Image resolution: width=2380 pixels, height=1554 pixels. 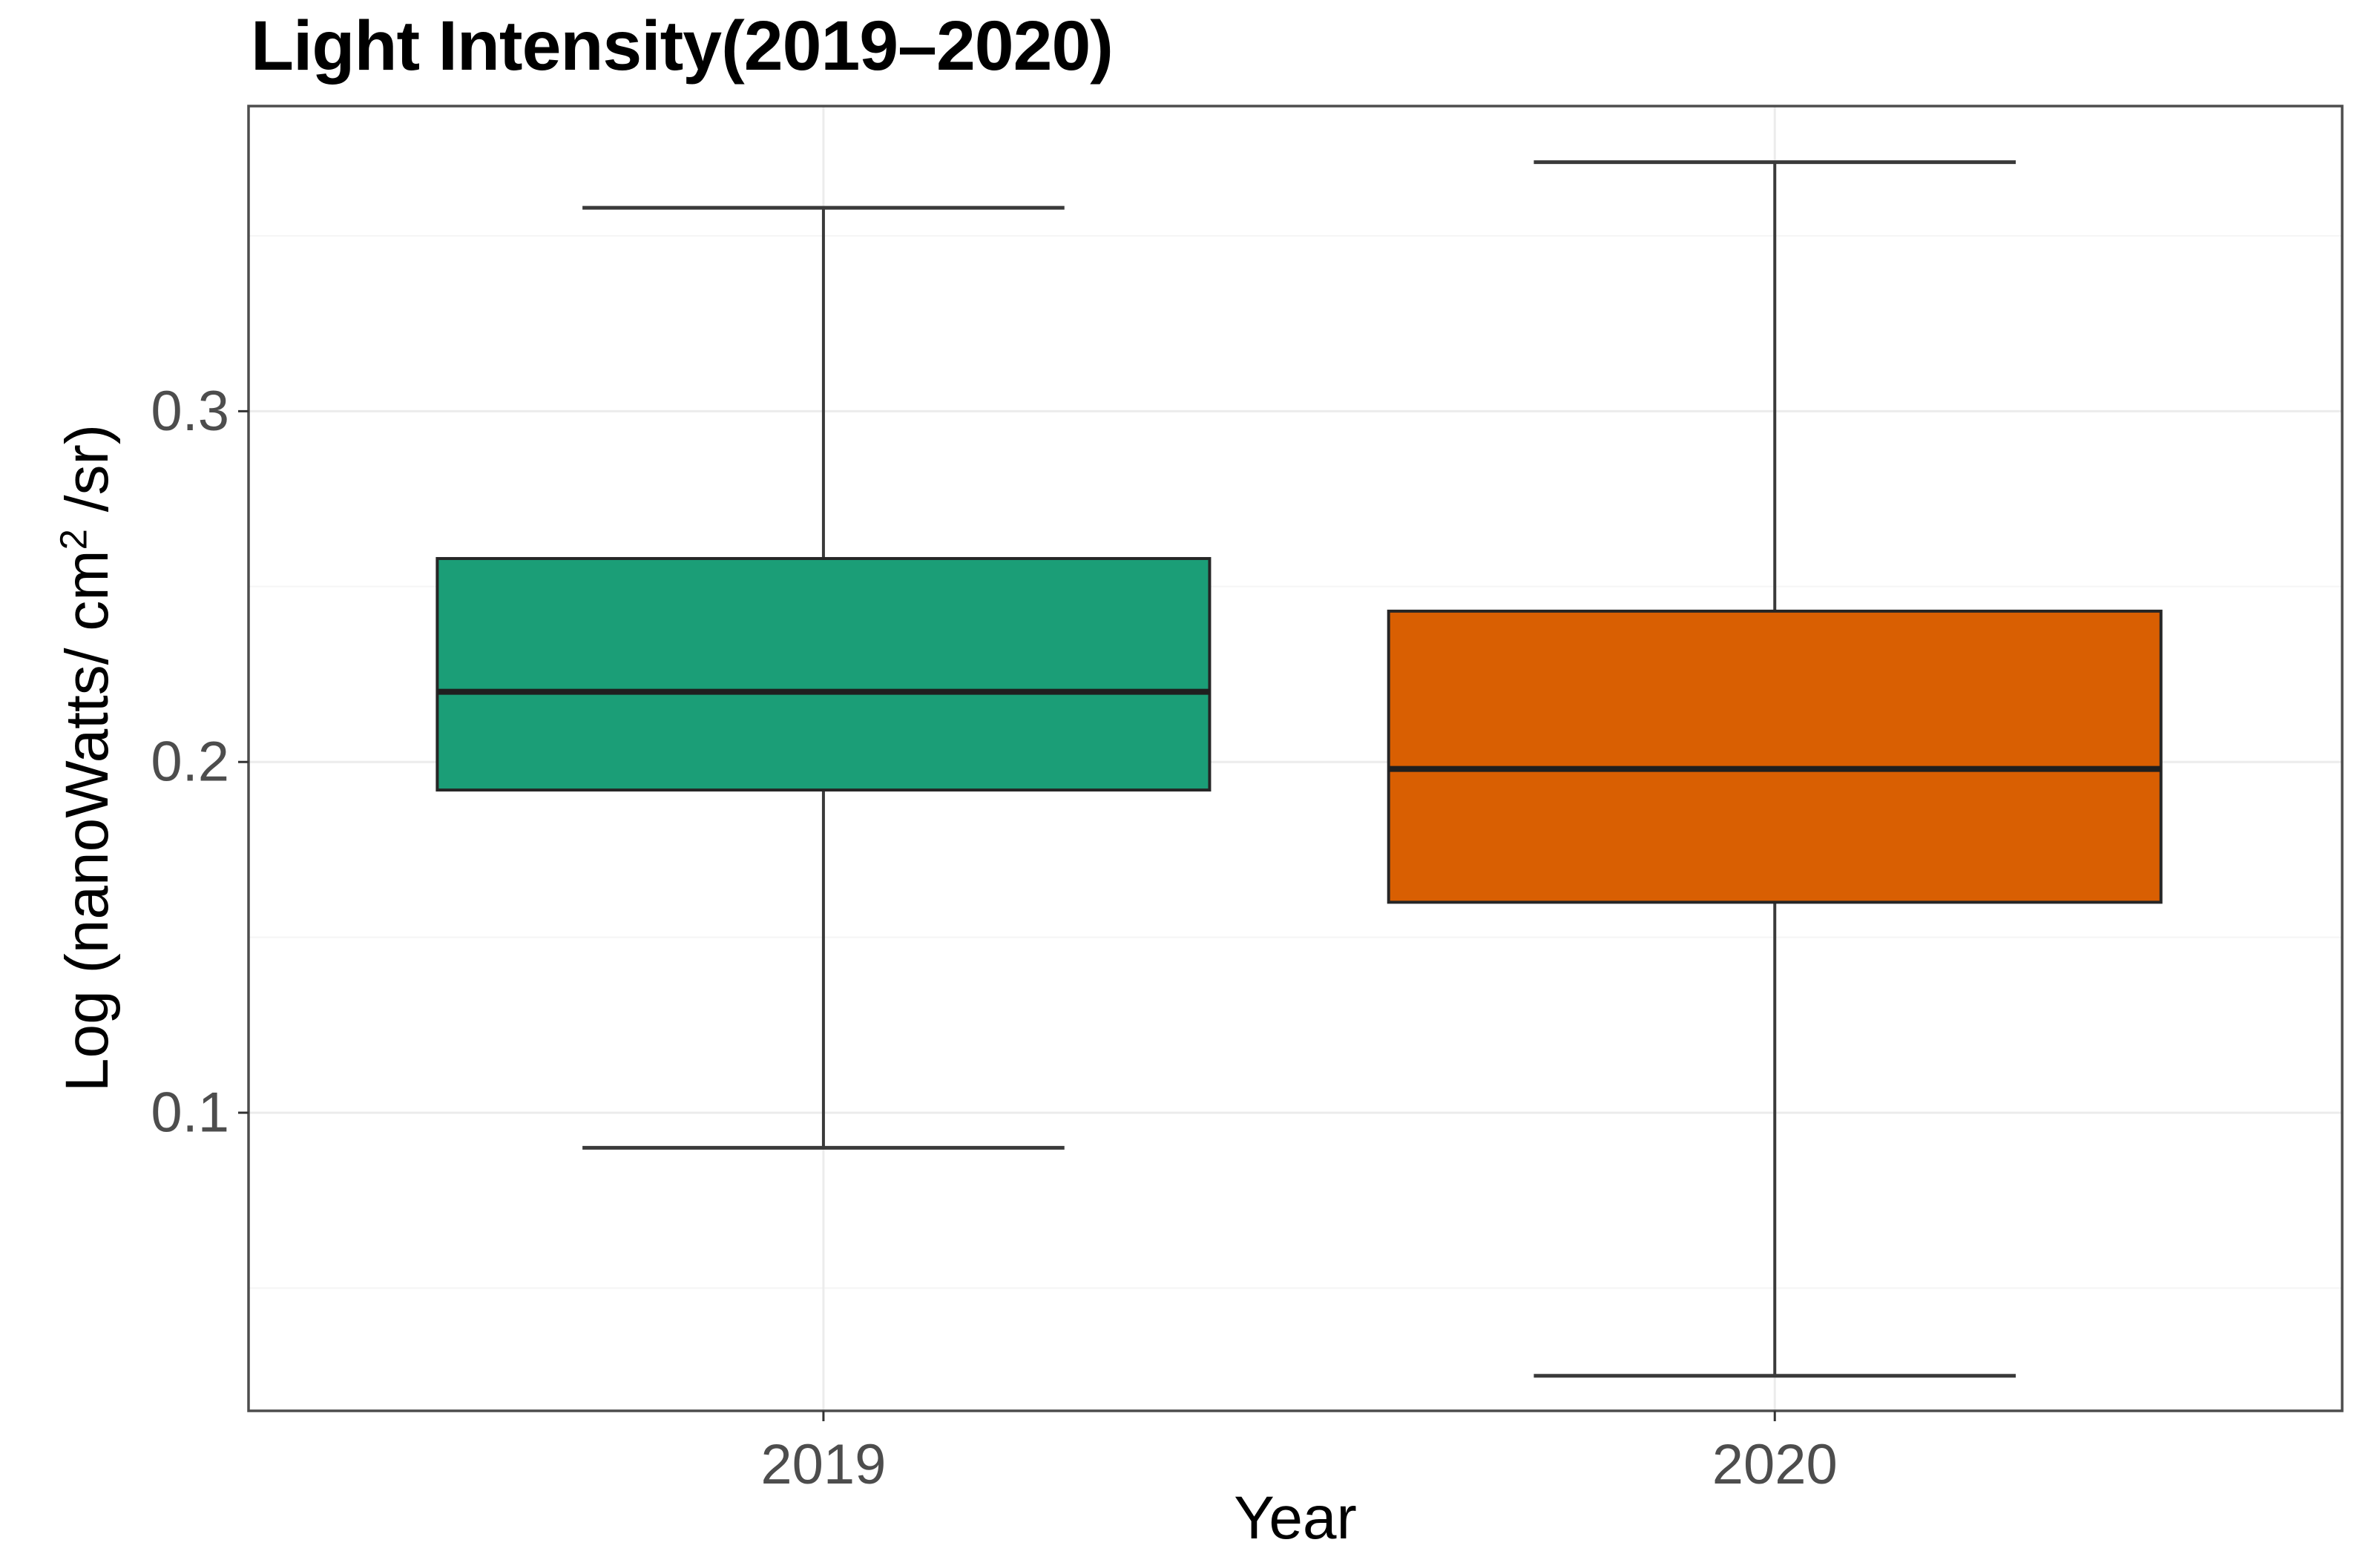 What do you see at coordinates (1775, 756) in the screenshot?
I see `box-2020` at bounding box center [1775, 756].